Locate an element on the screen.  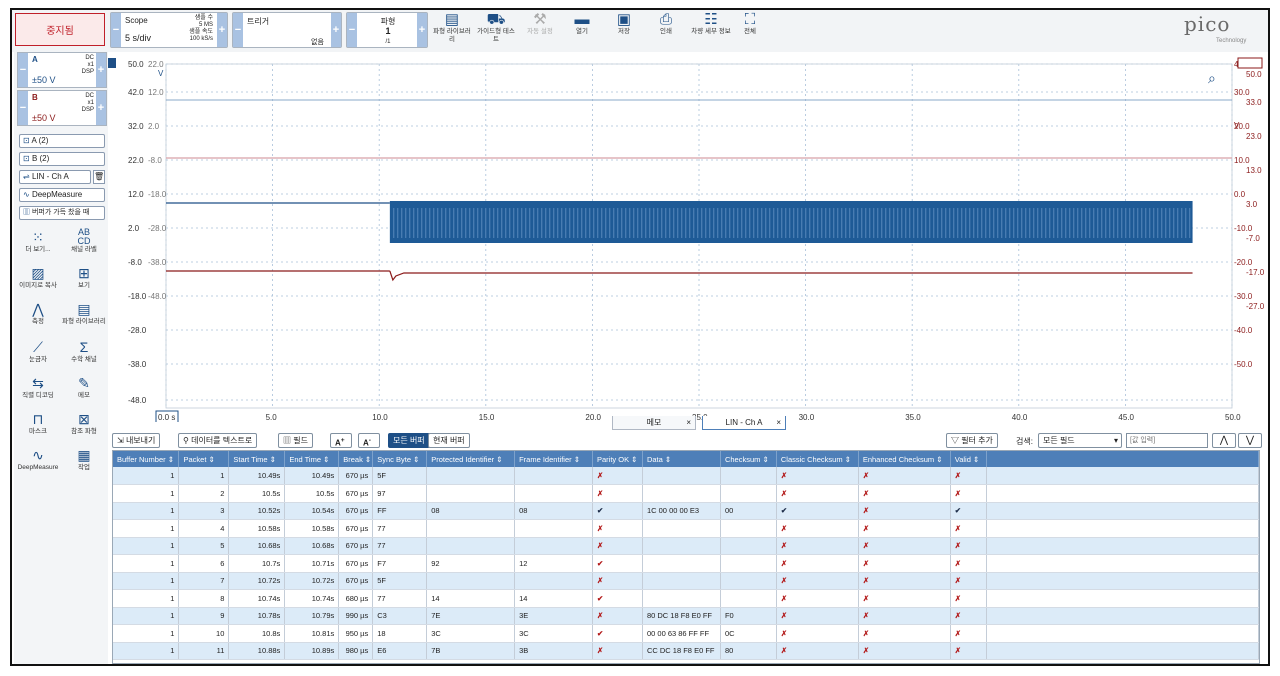
search-input is located at coordinates (1167, 440).